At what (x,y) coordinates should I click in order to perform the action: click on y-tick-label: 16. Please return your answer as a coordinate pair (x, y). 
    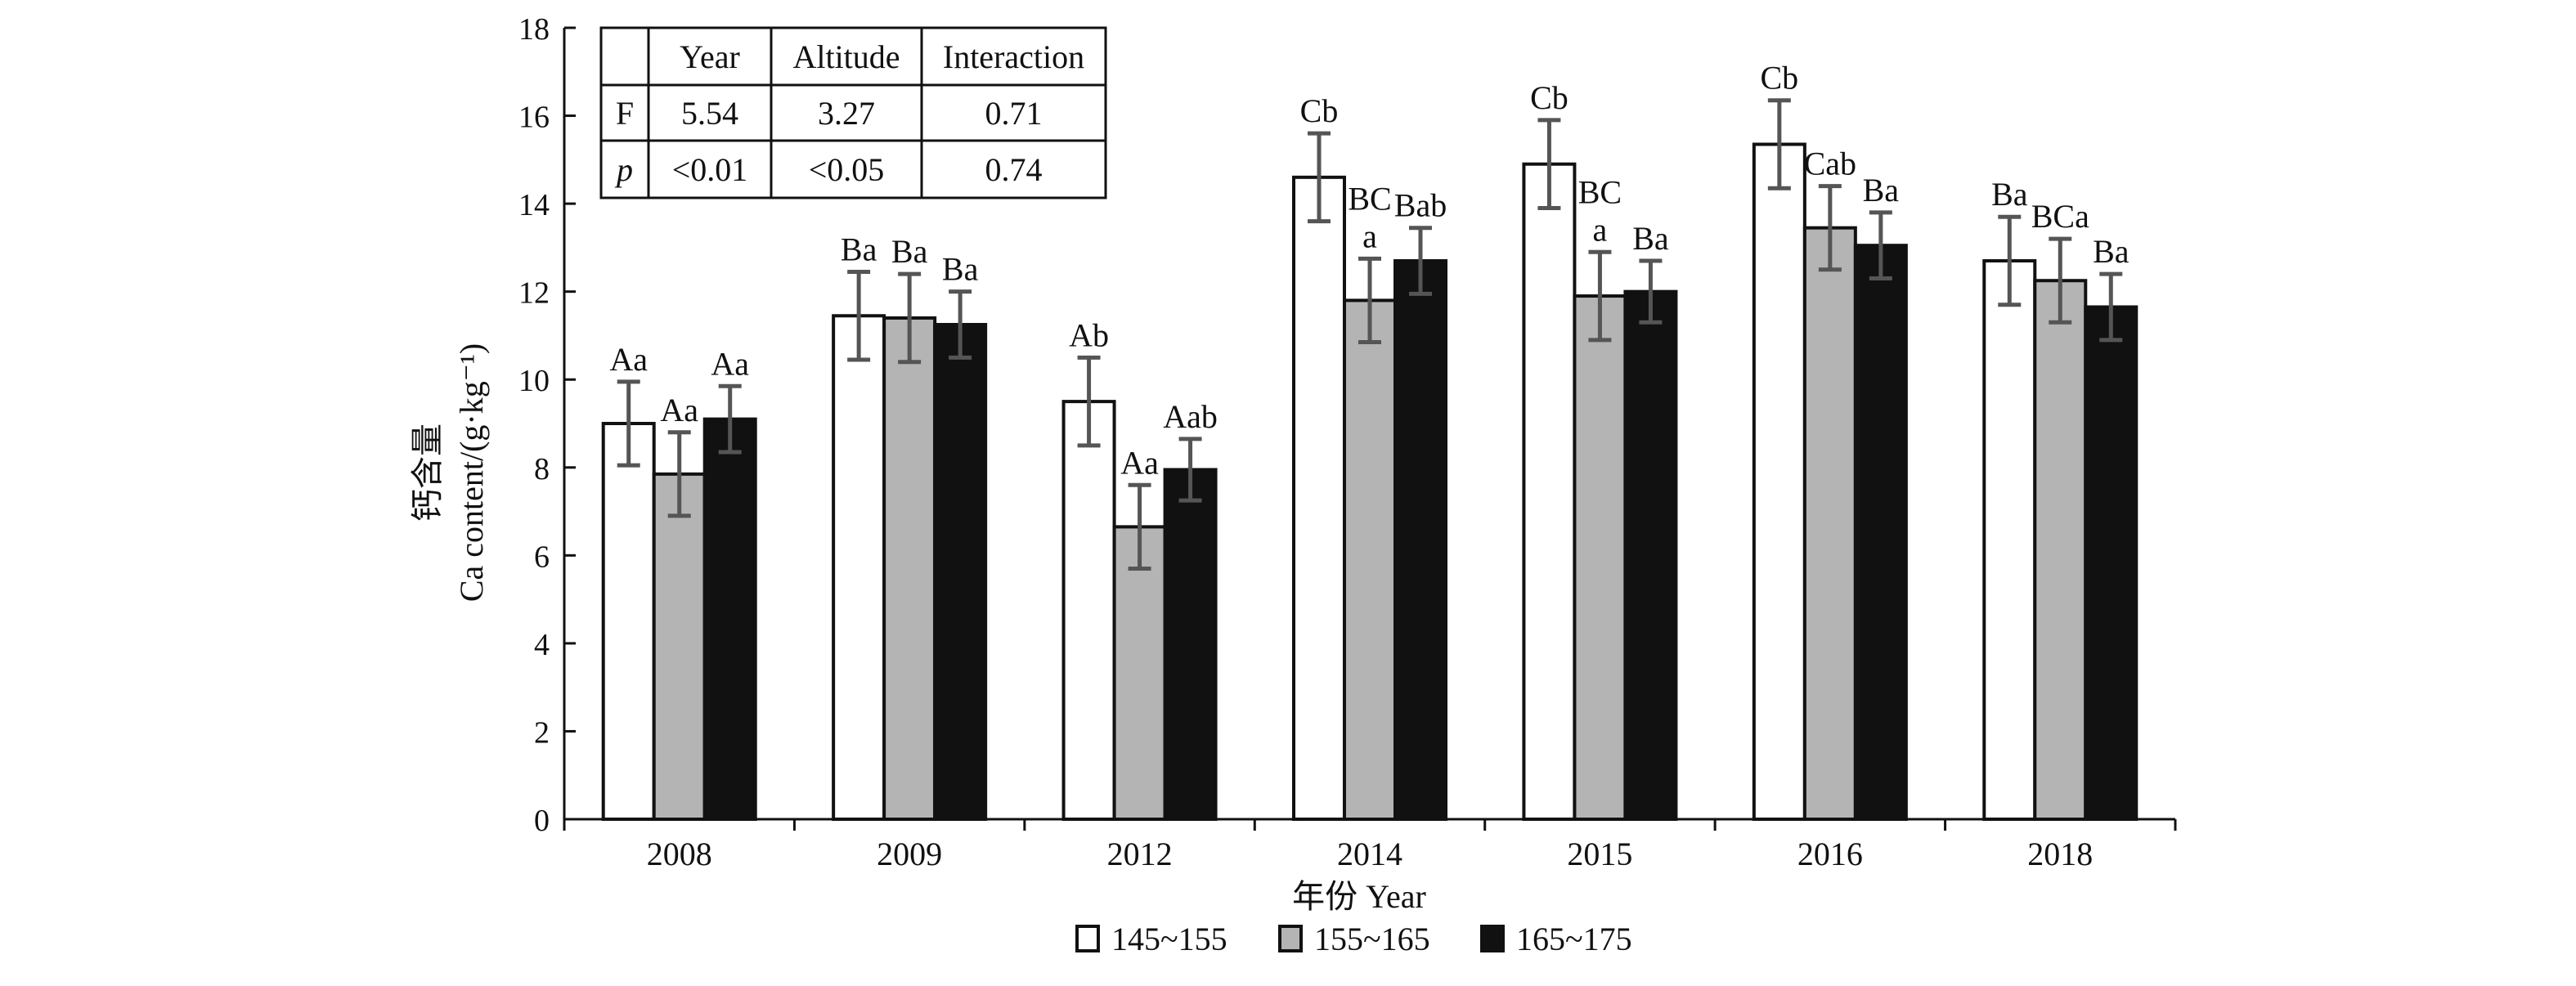
    Looking at the image, I should click on (534, 118).